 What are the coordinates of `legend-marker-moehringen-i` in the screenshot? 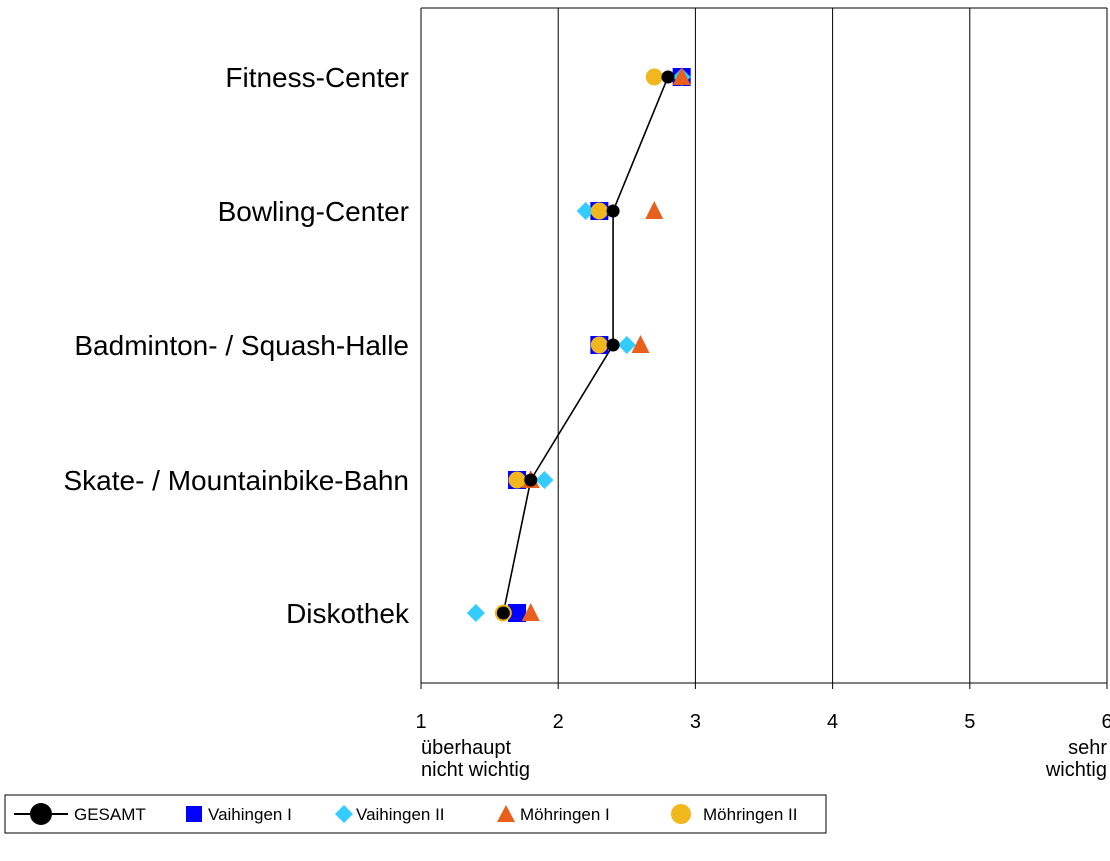 It's located at (506, 813).